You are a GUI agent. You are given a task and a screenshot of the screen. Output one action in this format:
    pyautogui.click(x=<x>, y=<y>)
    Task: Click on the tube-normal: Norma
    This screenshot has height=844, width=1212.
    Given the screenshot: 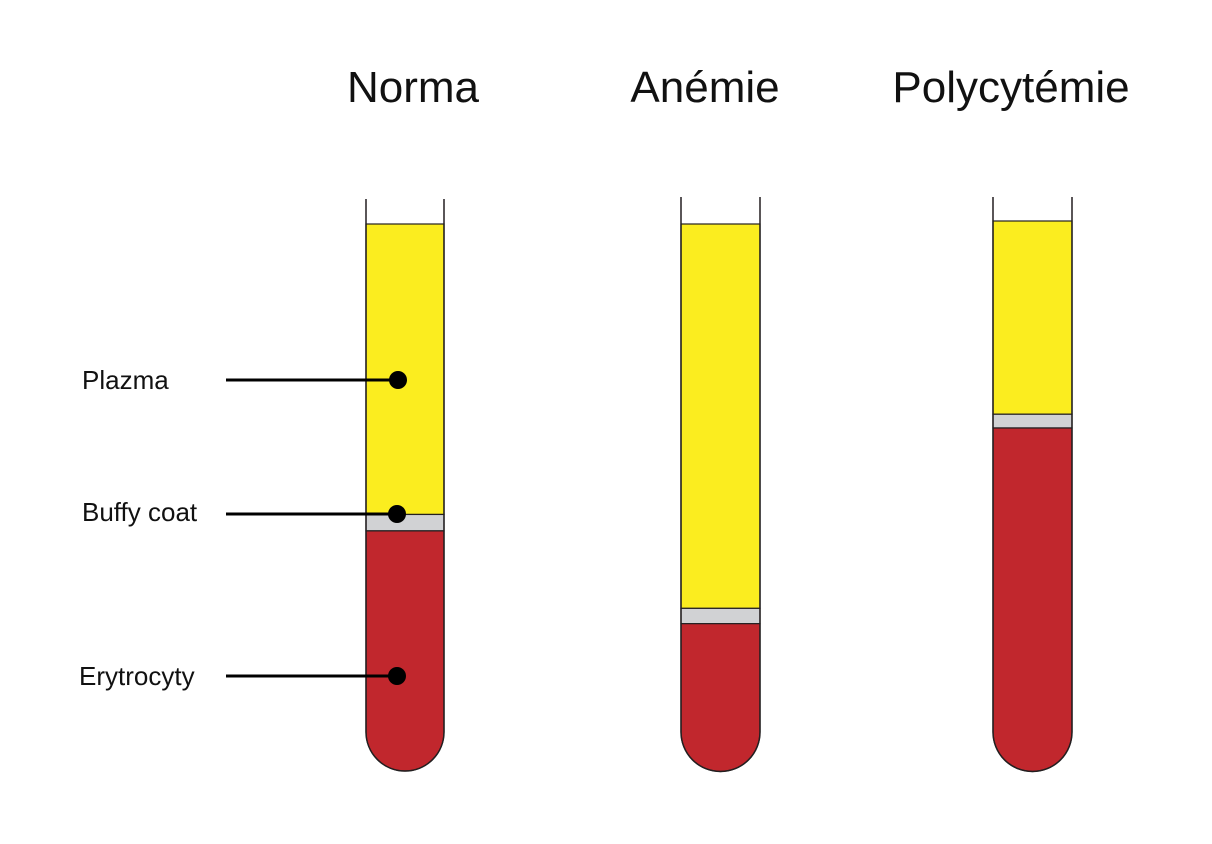 What is the action you would take?
    pyautogui.click(x=413, y=417)
    